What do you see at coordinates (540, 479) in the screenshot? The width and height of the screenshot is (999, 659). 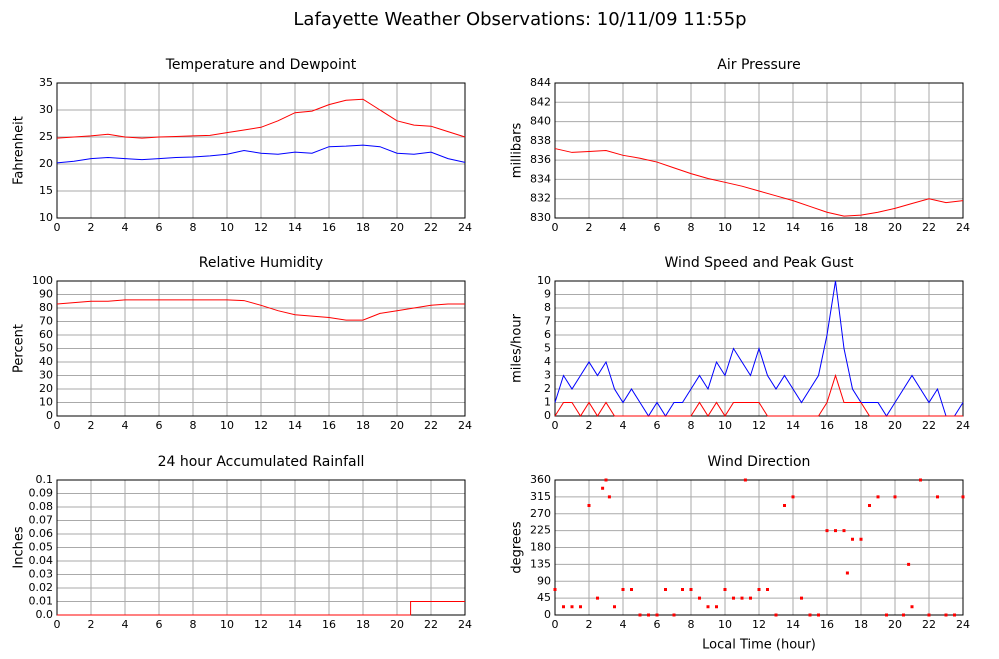 I see `y-tick-label: 360` at bounding box center [540, 479].